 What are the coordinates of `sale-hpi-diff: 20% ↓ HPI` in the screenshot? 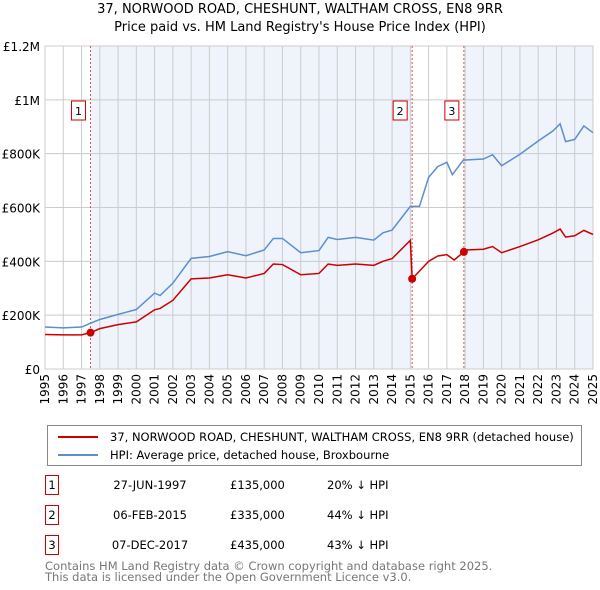 It's located at (358, 485).